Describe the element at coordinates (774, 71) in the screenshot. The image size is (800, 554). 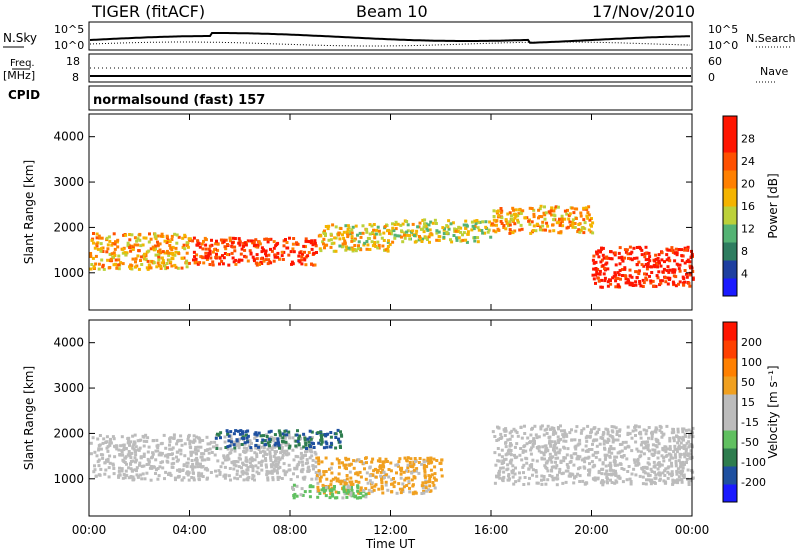
I see `nave-label: Nave` at that location.